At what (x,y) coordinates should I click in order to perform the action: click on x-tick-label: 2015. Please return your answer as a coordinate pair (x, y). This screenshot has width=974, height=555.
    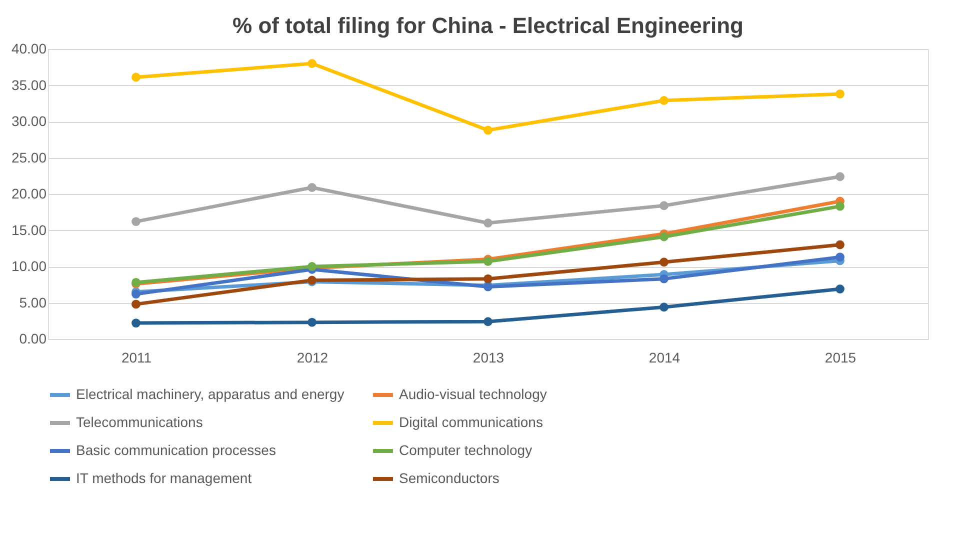
    Looking at the image, I should click on (840, 358).